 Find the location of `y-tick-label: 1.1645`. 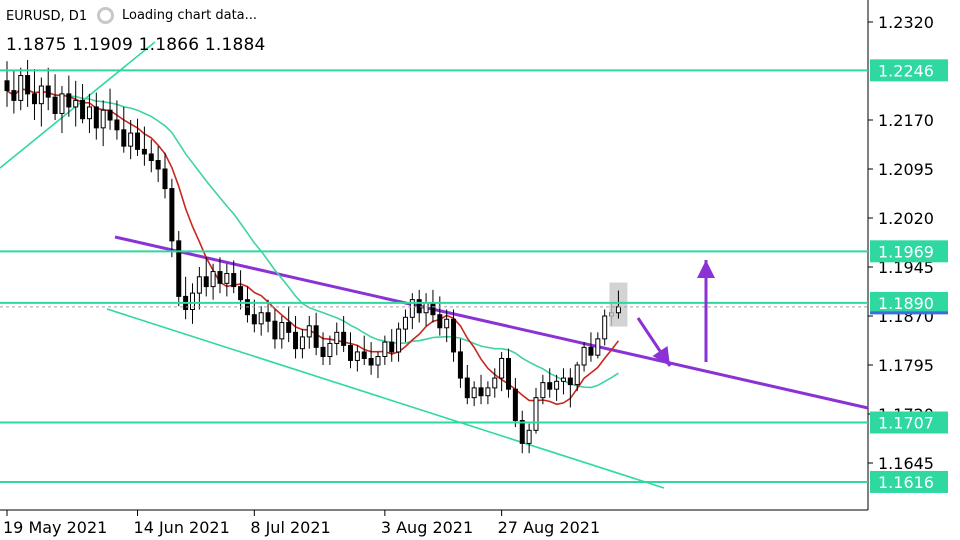

y-tick-label: 1.1645 is located at coordinates (906, 463).